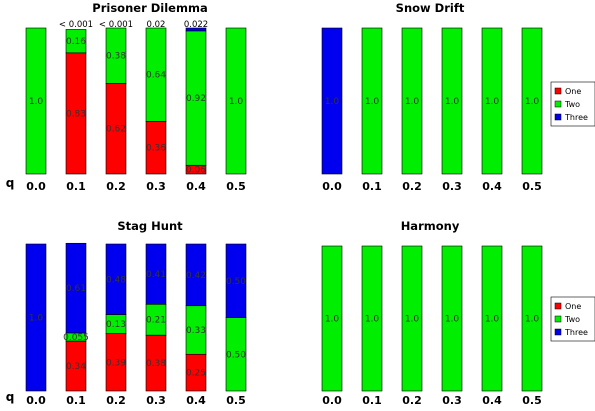 The width and height of the screenshot is (595, 411). I want to click on segment-label: 0.42, so click(196, 276).